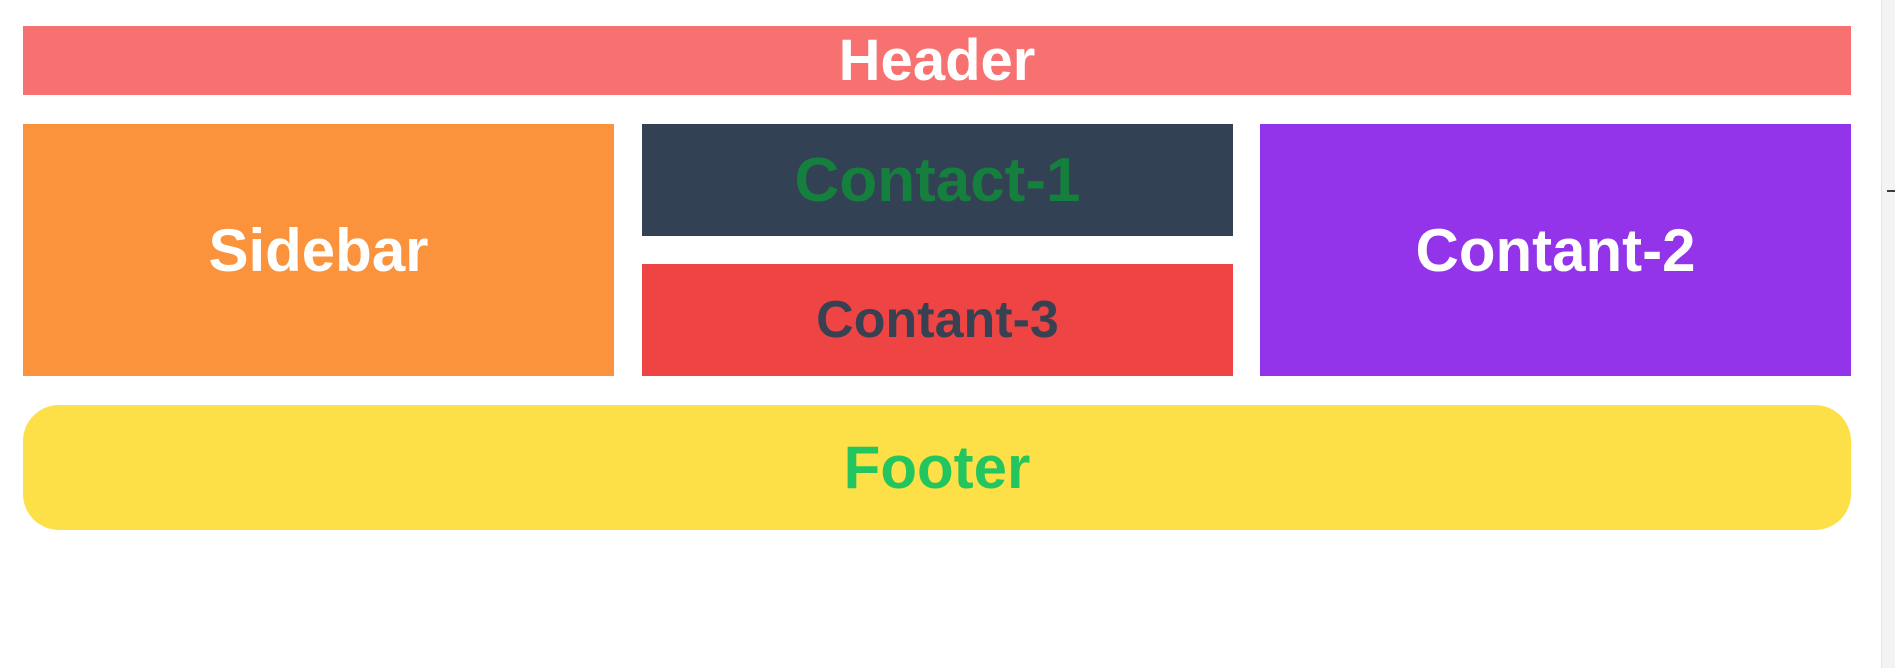 Image resolution: width=1895 pixels, height=668 pixels. I want to click on content-2-block: Contant-2, so click(1555, 250).